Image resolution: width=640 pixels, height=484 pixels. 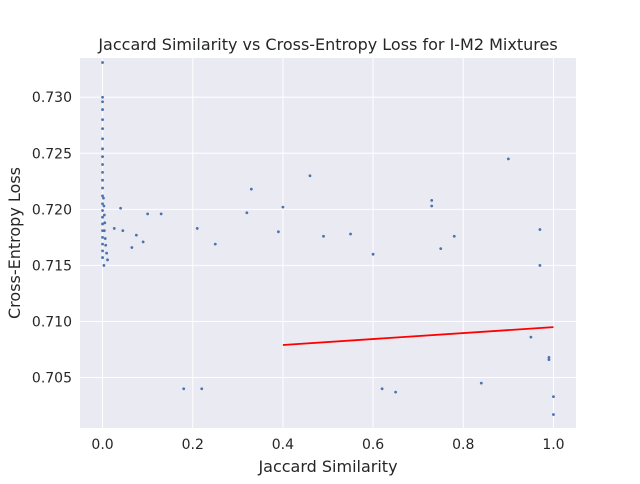 I want to click on x-tick-label: 0.8, so click(x=463, y=445).